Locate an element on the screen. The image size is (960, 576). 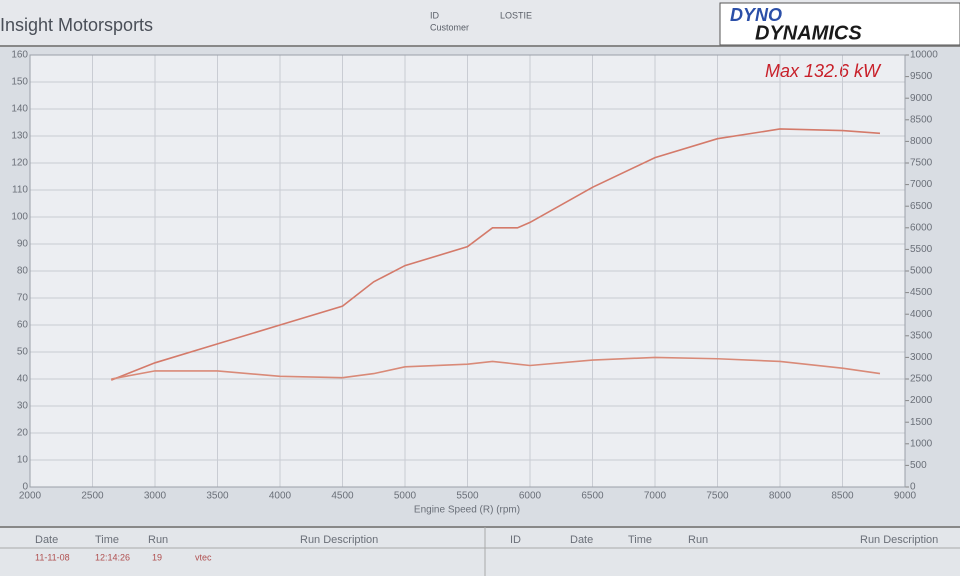
annotation: Max 132.6 kW is located at coordinates (823, 71).